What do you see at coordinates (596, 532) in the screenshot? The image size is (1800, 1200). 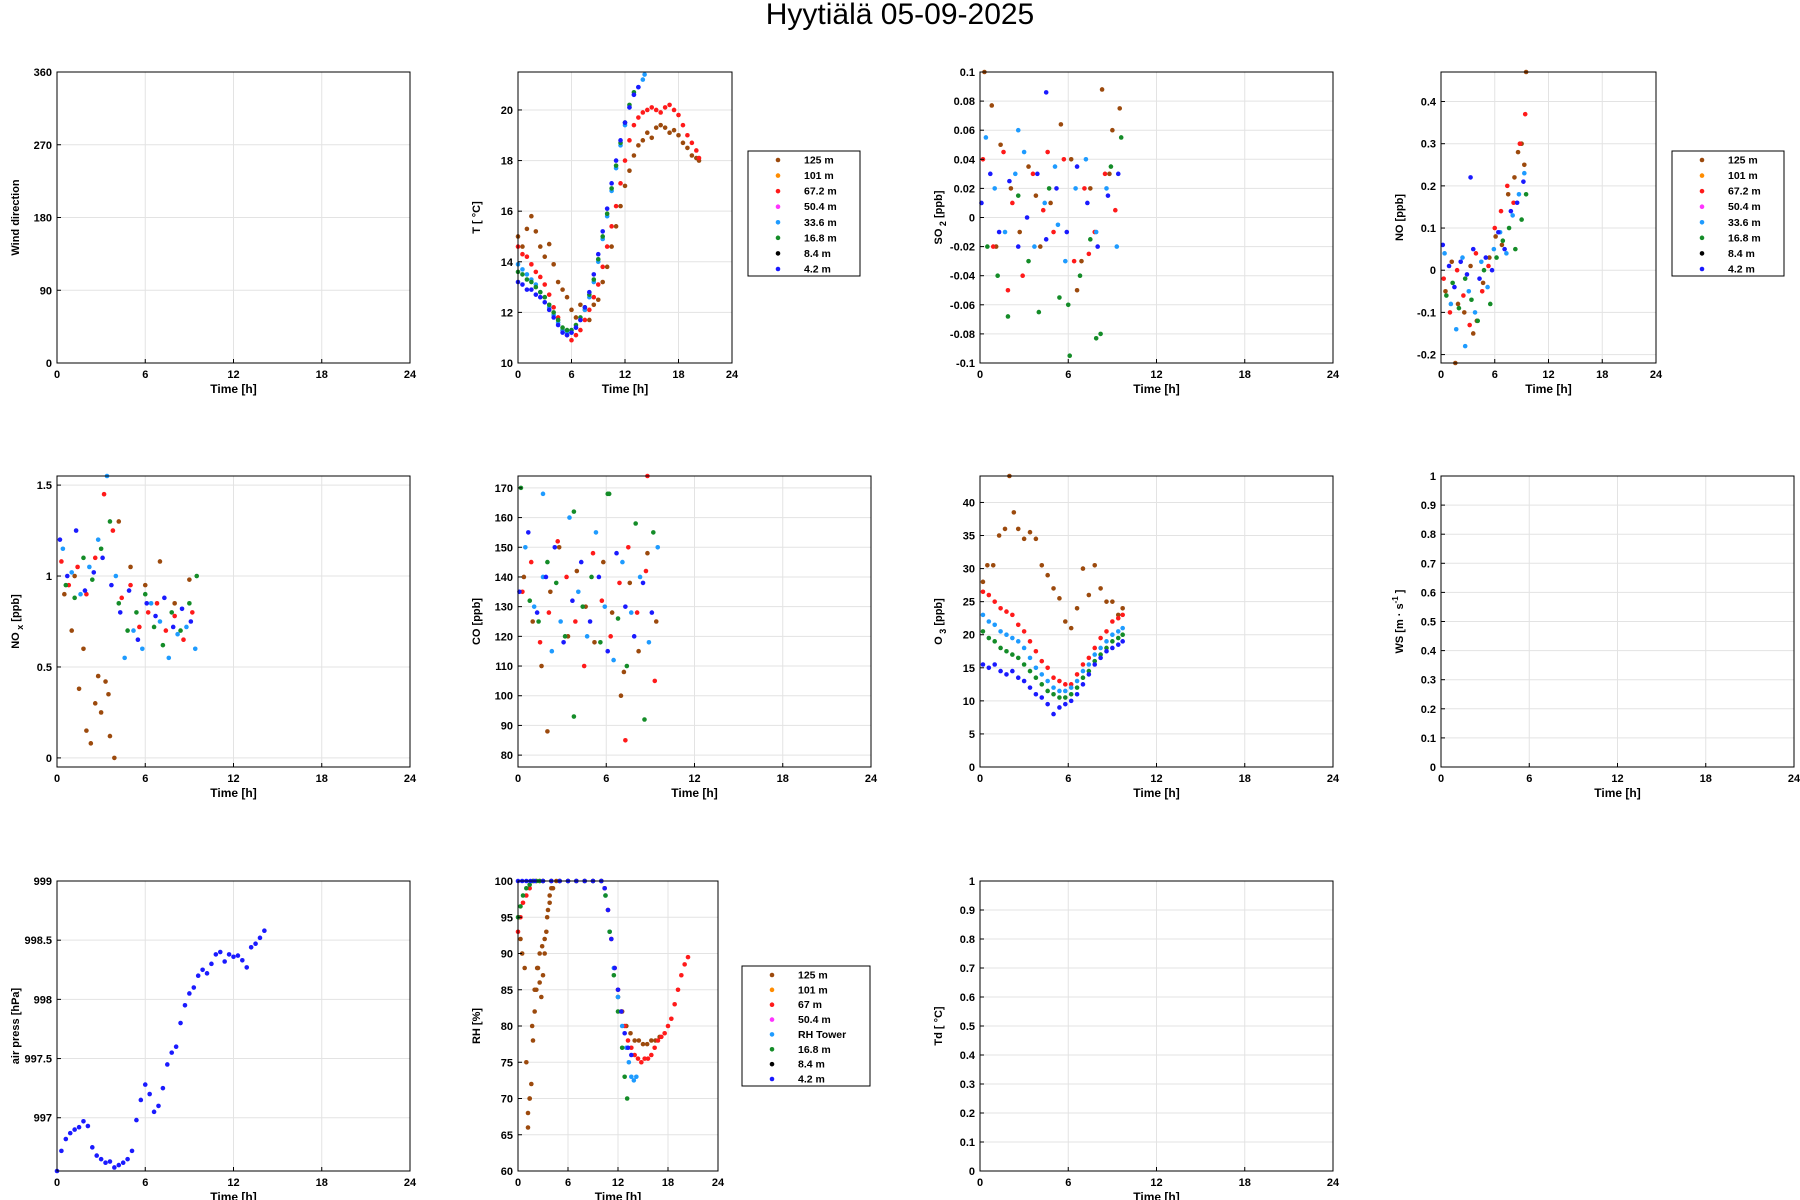 I see `data-point-co-33m` at bounding box center [596, 532].